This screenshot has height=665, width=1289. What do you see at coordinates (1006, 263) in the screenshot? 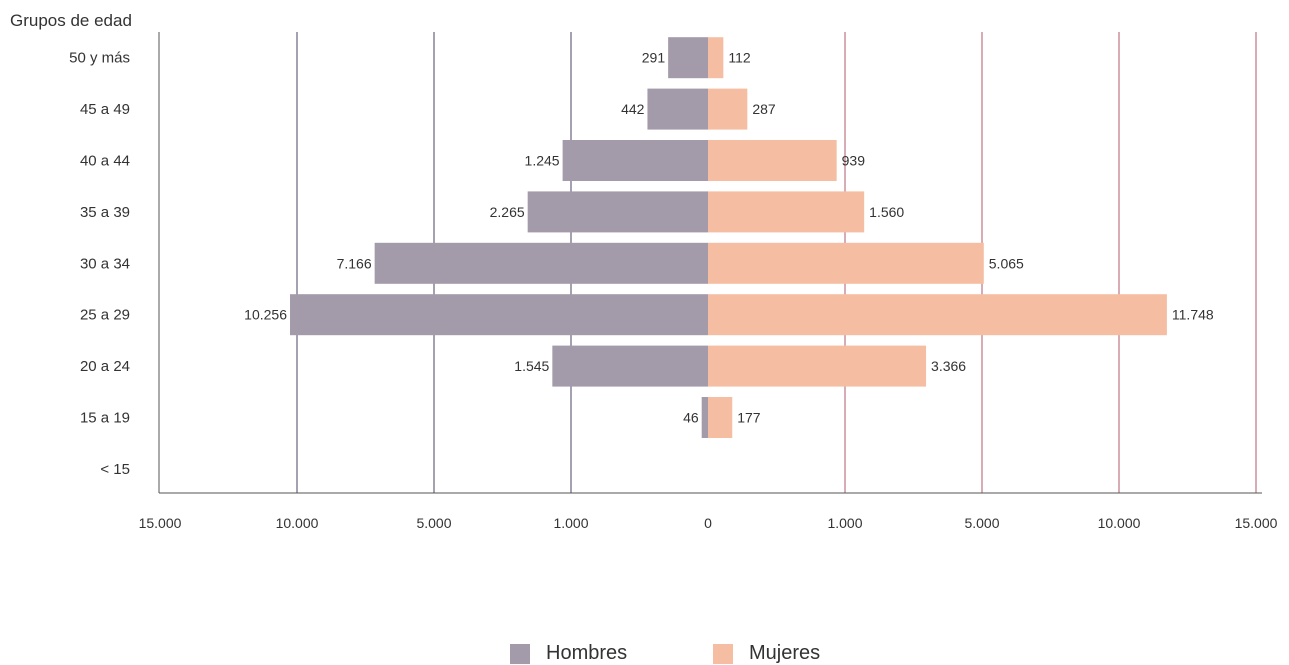
I see `data-label-mujeres: 5.065` at bounding box center [1006, 263].